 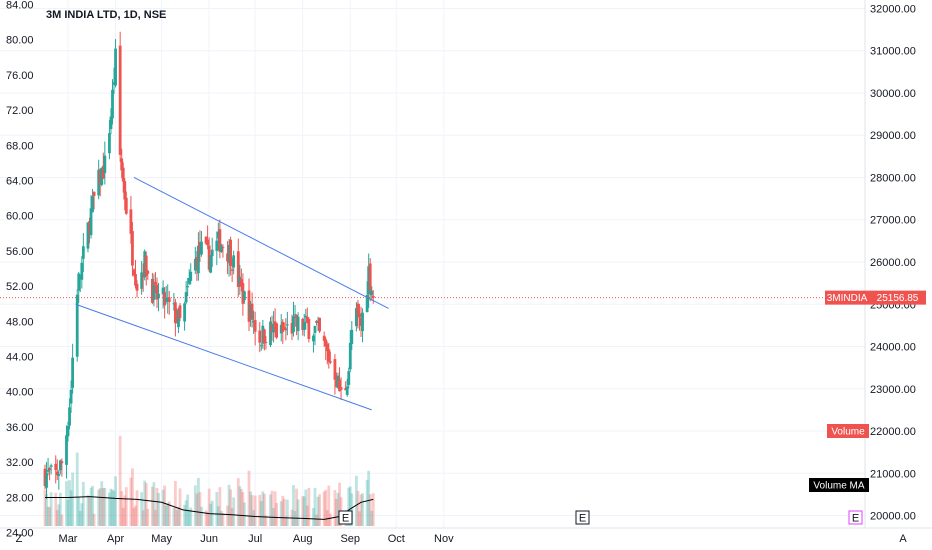 What do you see at coordinates (582, 517) in the screenshot?
I see `earnings-marker-2: E` at bounding box center [582, 517].